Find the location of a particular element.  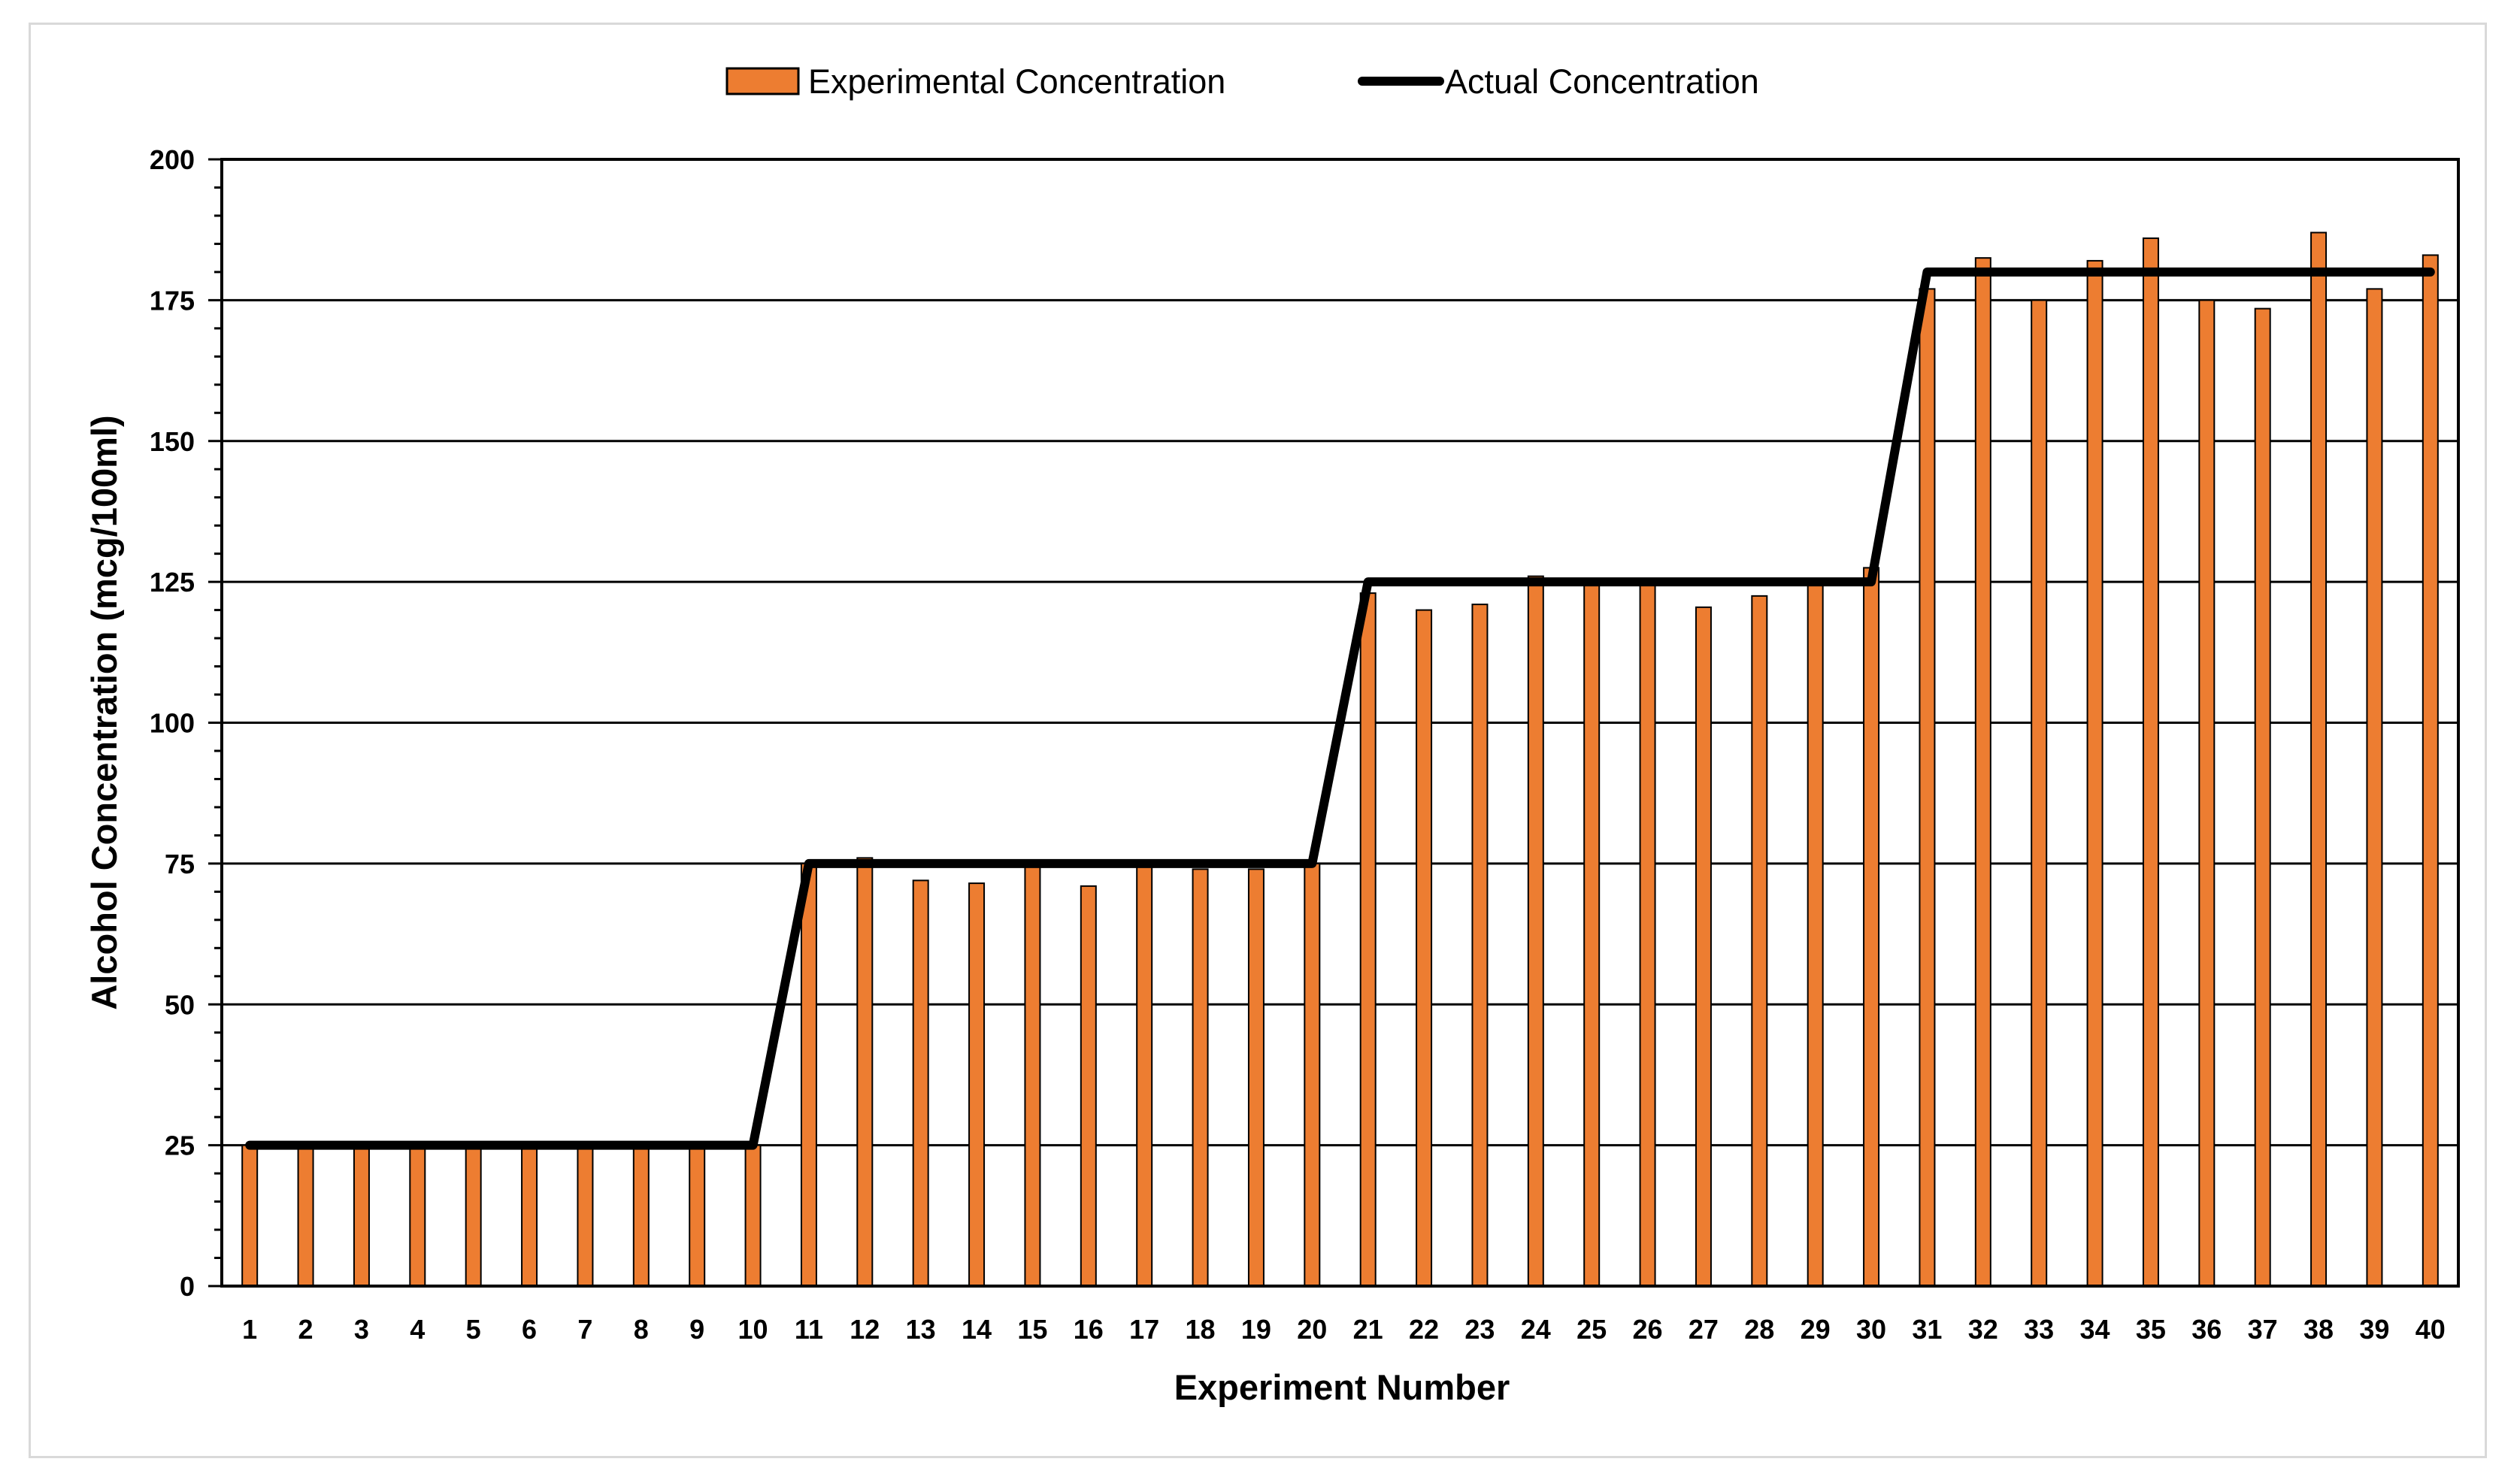

y-tick-label: 150 is located at coordinates (172, 441).